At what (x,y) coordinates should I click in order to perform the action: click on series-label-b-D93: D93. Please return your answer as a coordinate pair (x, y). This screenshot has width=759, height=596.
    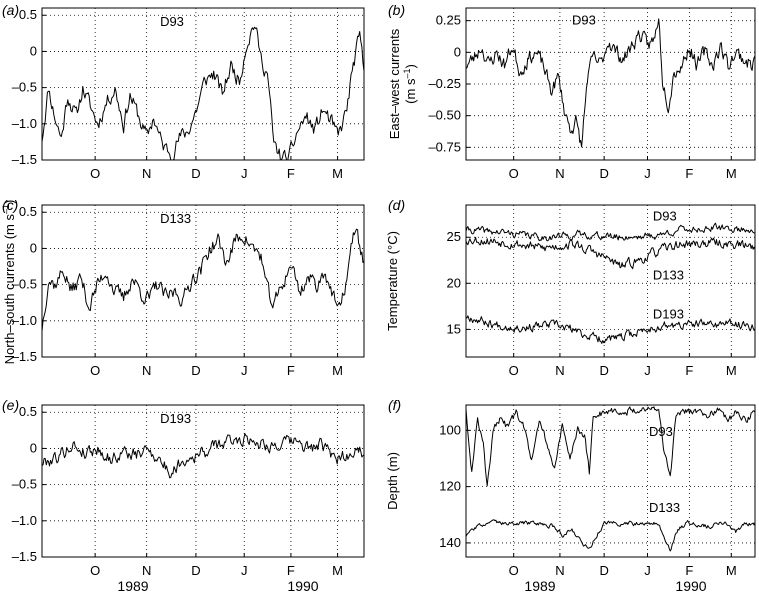
    Looking at the image, I should click on (584, 19).